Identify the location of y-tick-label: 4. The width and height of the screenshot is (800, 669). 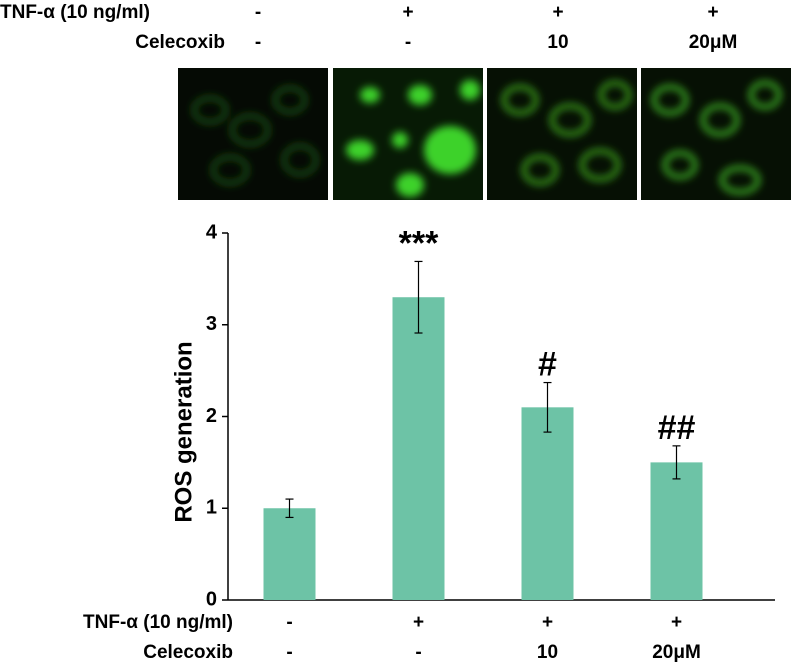
(212, 232).